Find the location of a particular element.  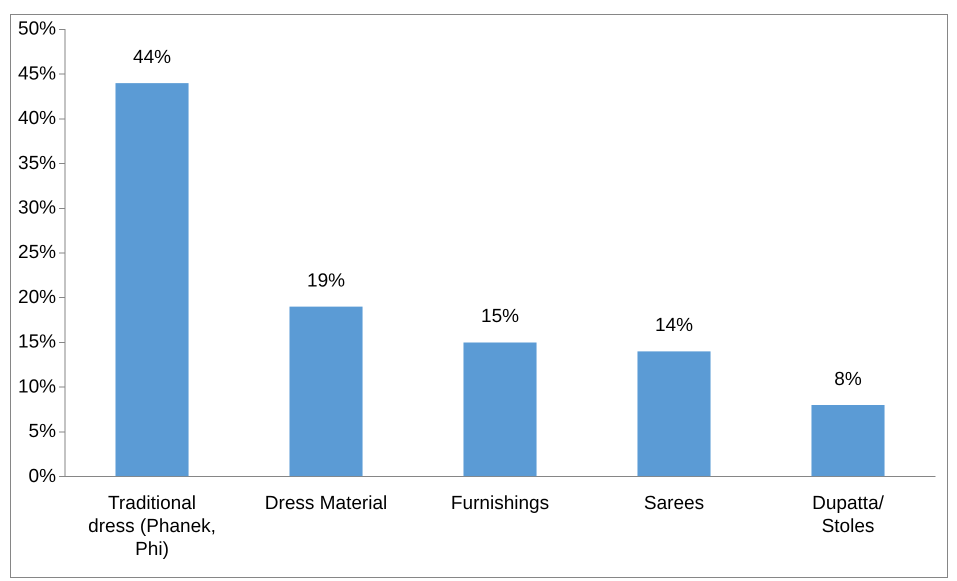

data-label: 19% is located at coordinates (326, 281).